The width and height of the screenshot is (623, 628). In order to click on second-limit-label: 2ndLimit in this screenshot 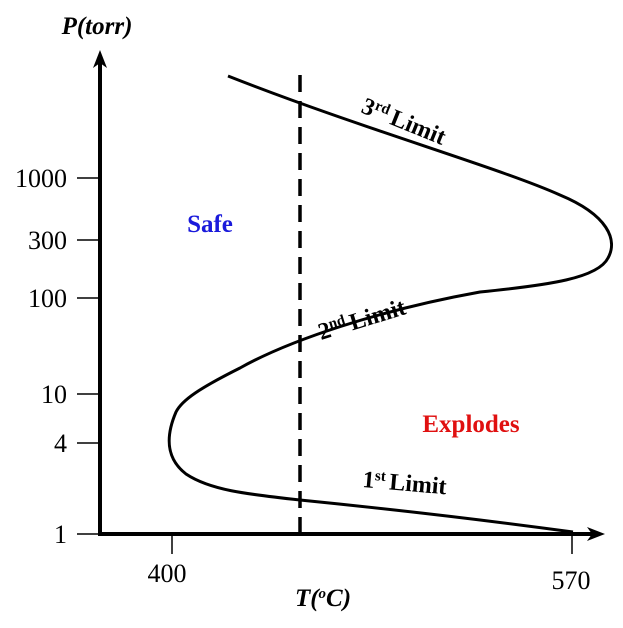, I will do `click(362, 320)`.